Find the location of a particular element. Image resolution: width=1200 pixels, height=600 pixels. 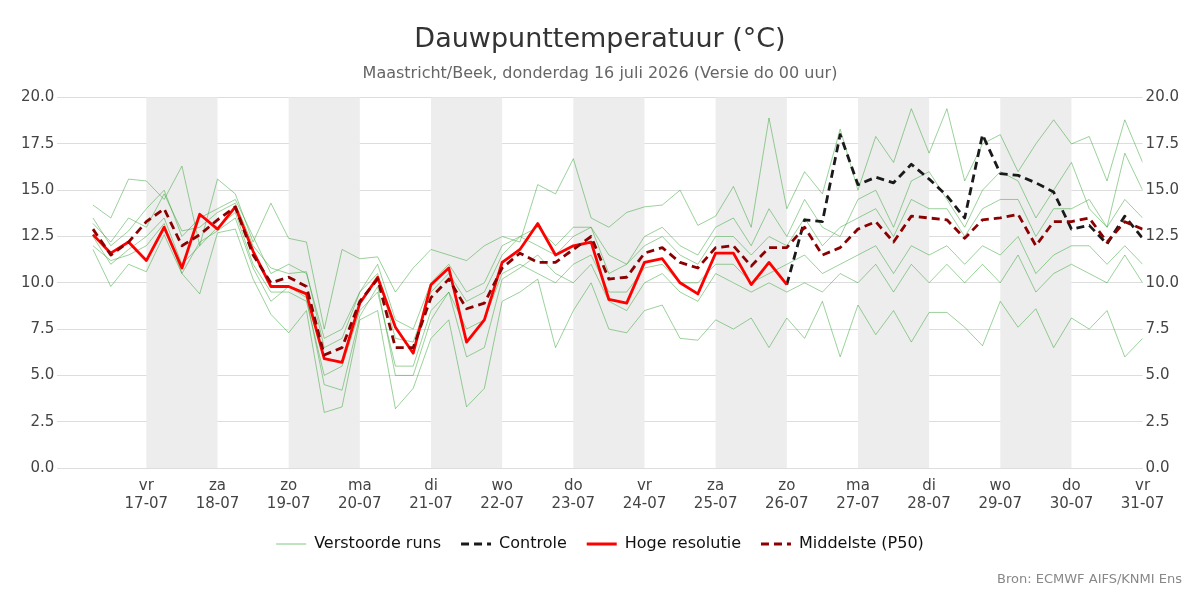

legend-label: Controle is located at coordinates (533, 543).